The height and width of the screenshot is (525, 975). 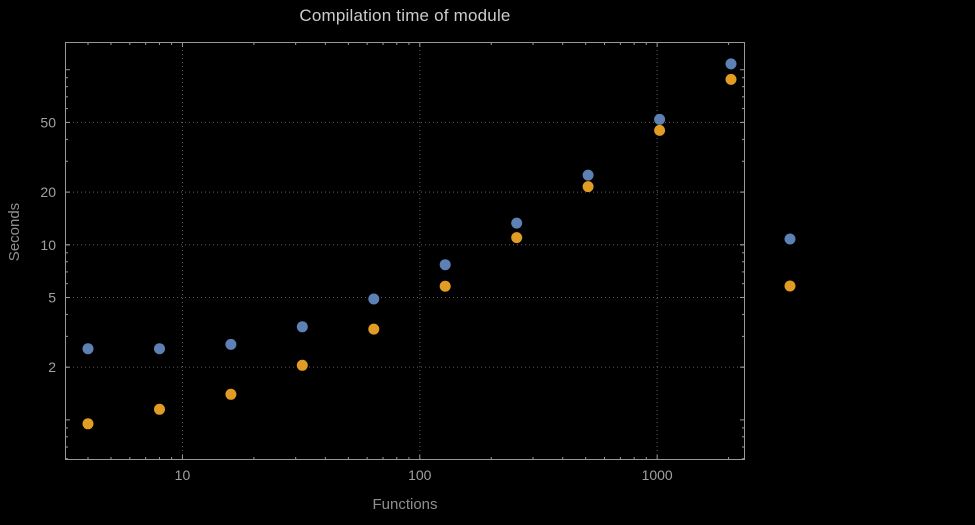 What do you see at coordinates (405, 15) in the screenshot?
I see `chart-title: Compilation time of module` at bounding box center [405, 15].